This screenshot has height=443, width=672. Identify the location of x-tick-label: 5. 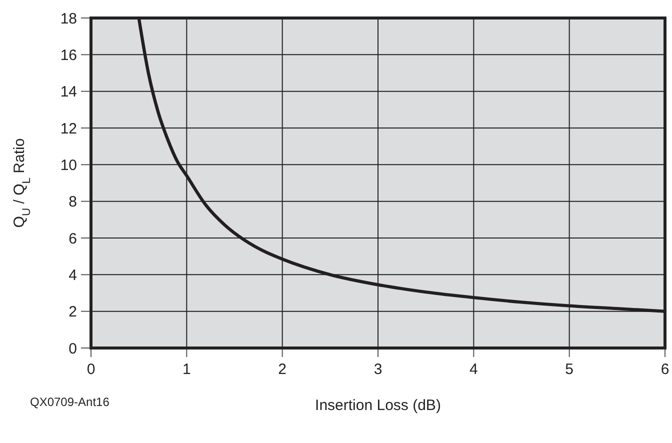
(569, 369).